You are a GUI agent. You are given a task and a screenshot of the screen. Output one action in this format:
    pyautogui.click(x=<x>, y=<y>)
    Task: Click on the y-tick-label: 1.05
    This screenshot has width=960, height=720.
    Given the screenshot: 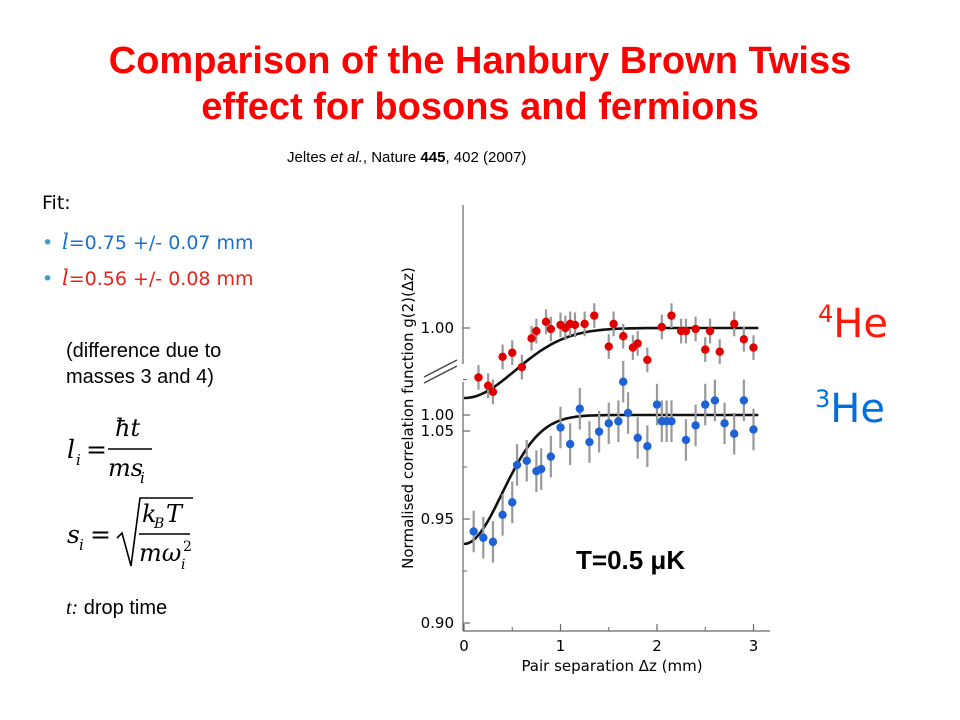 What is the action you would take?
    pyautogui.click(x=437, y=431)
    